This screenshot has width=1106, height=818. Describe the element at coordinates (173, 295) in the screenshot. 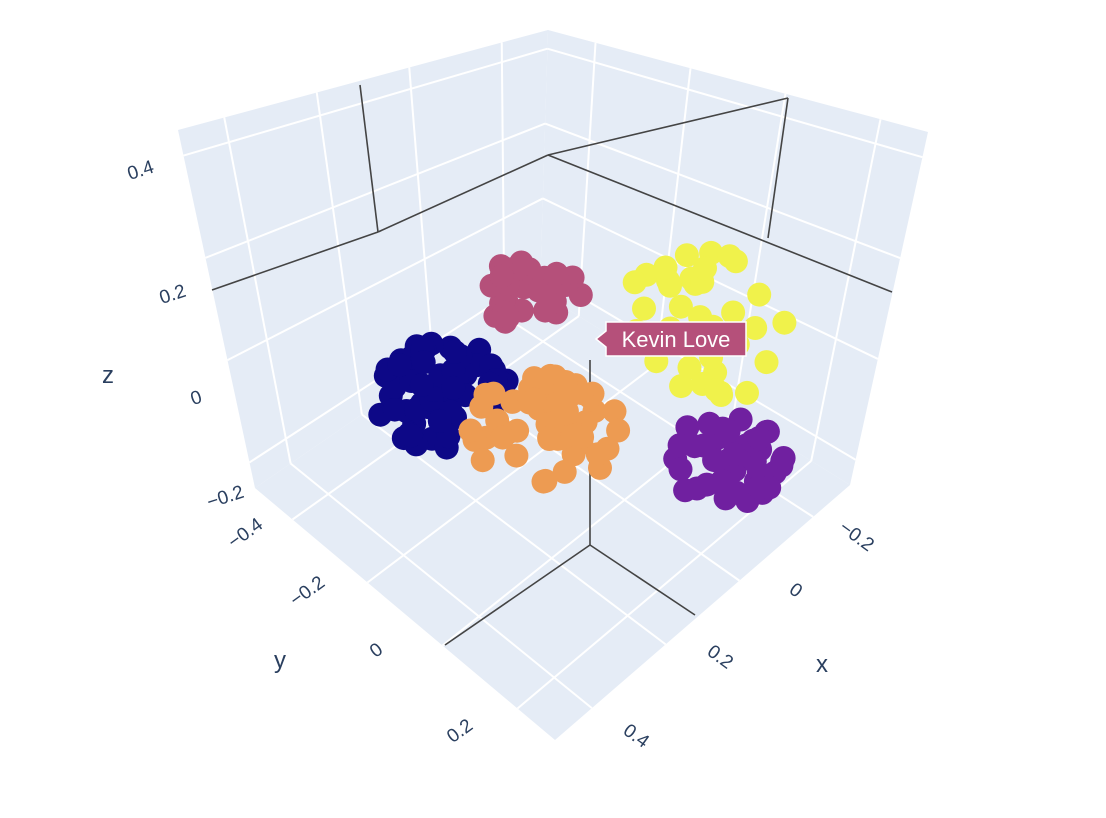

I see `z-tick-label: 0.2` at that location.